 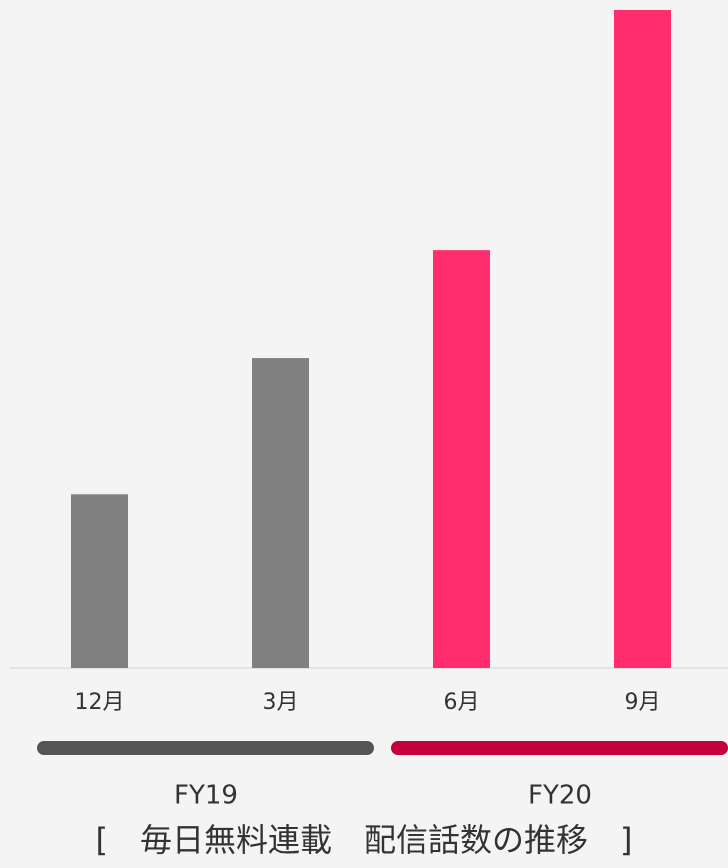 What do you see at coordinates (643, 702) in the screenshot?
I see `x-tick-label: 9月` at bounding box center [643, 702].